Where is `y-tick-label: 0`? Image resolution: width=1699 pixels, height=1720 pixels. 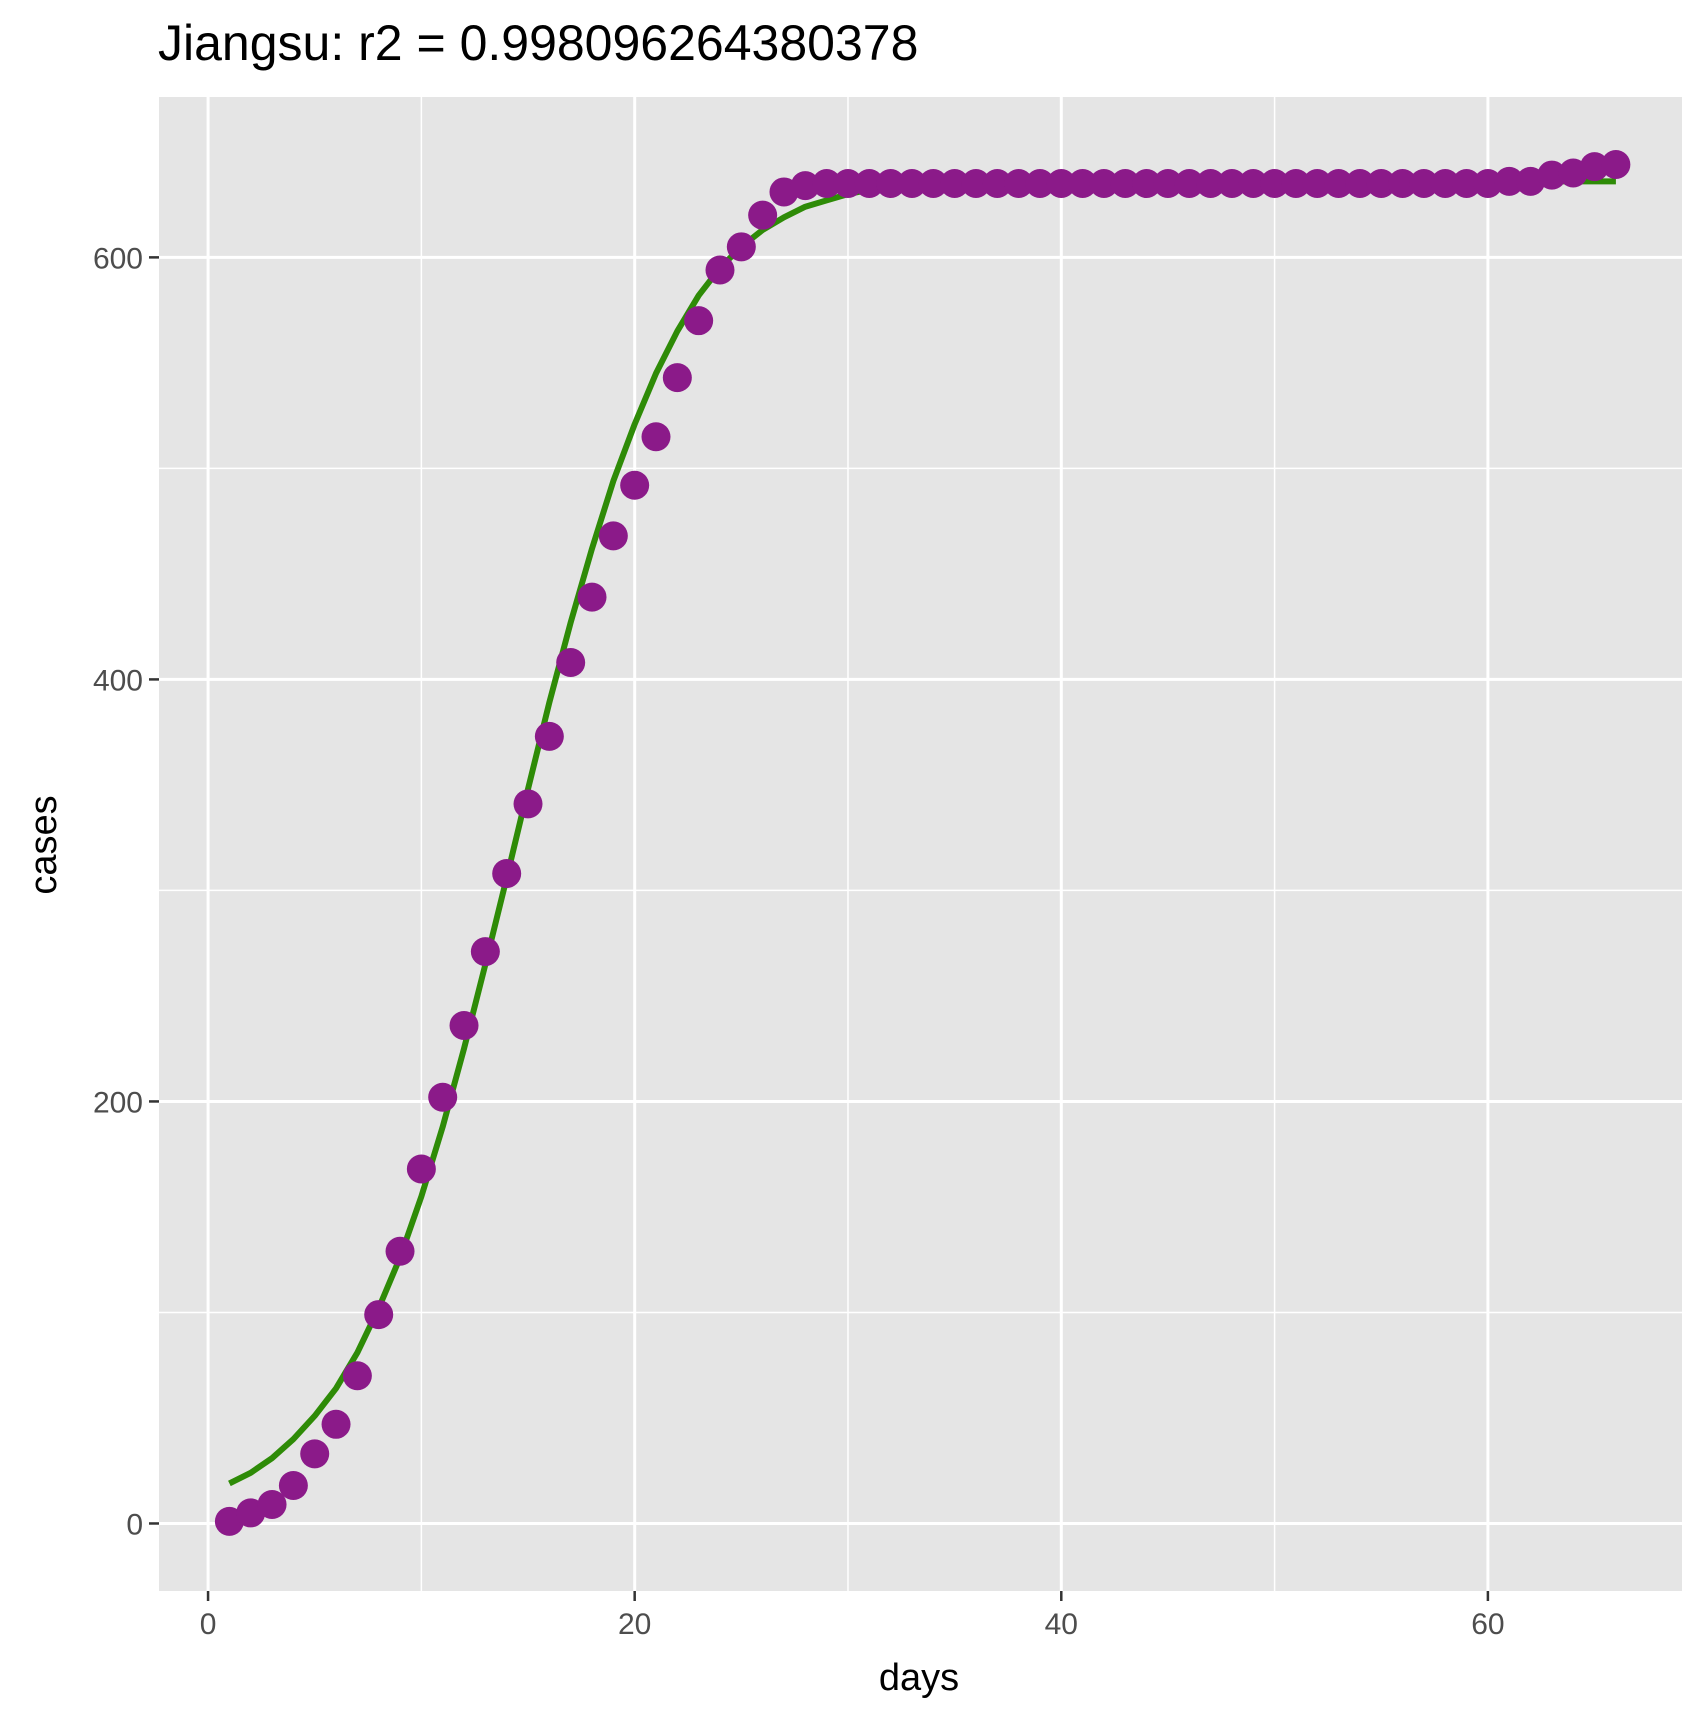 y-tick-label: 0 is located at coordinates (134, 1524).